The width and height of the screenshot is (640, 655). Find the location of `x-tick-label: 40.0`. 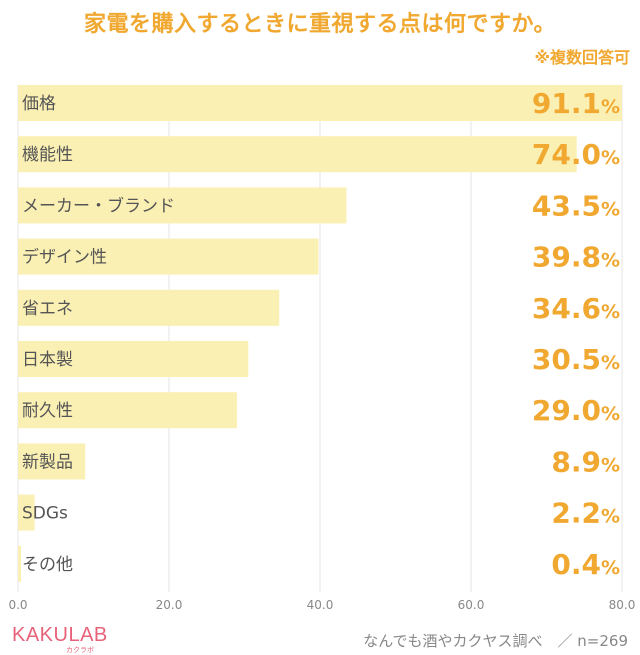

x-tick-label: 40.0 is located at coordinates (320, 605).